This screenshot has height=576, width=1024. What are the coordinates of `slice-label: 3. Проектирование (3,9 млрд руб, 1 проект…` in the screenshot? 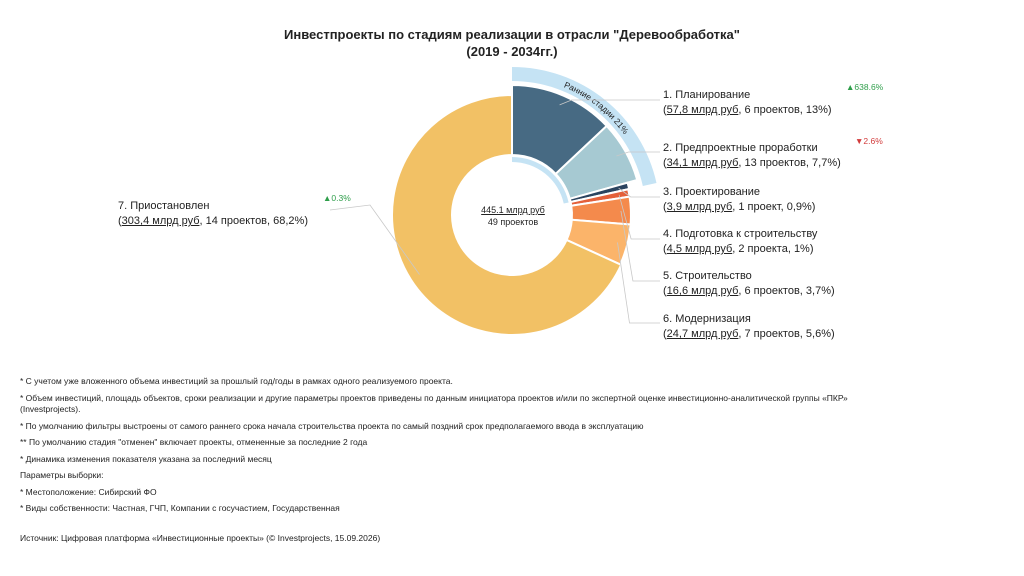 It's located at (739, 200).